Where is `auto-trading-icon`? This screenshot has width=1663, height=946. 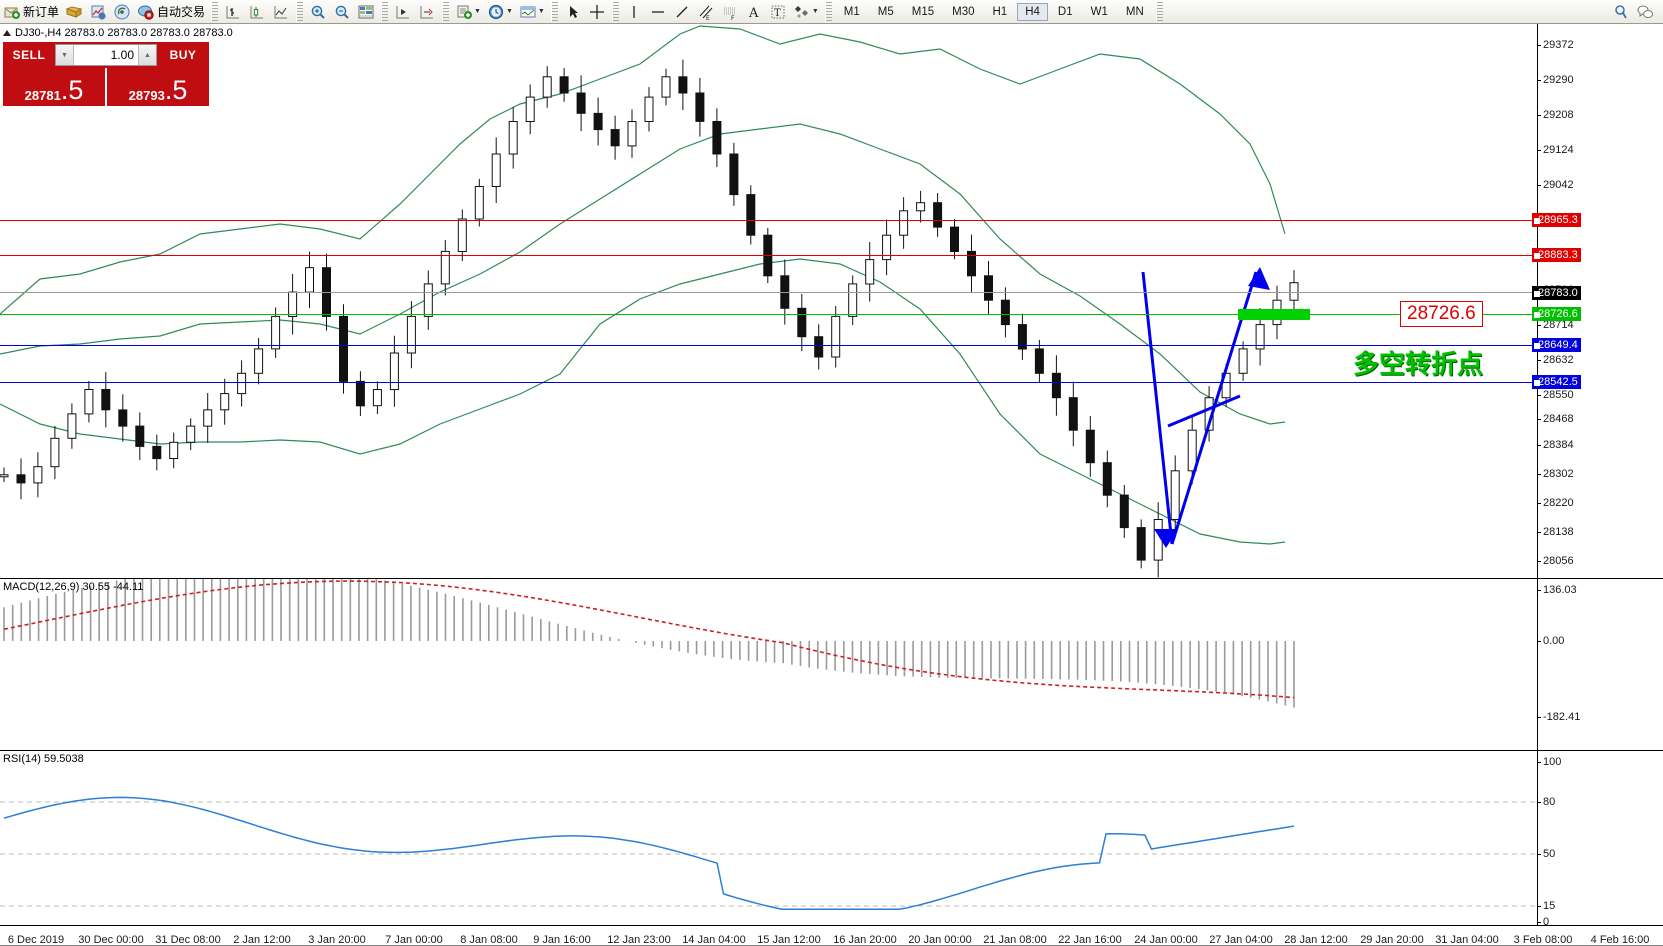
auto-trading-icon is located at coordinates (146, 12).